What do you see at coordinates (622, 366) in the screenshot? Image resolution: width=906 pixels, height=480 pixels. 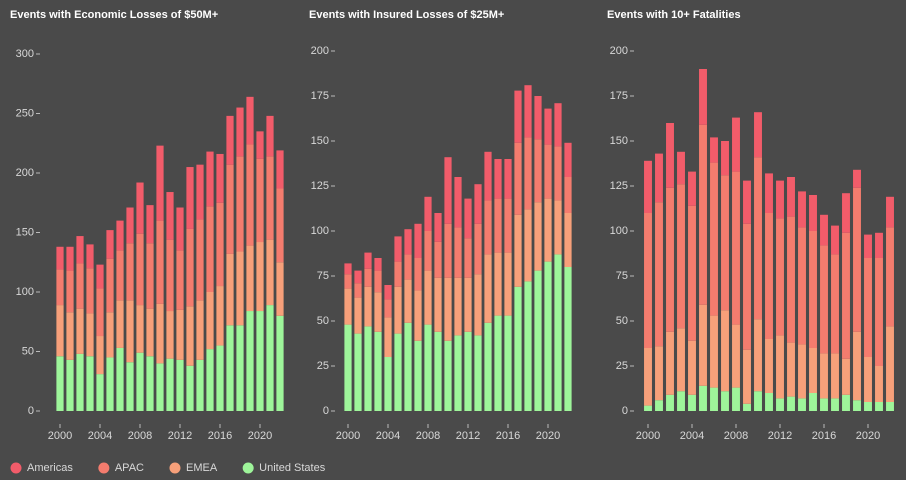 I see `y-tick-label: 25` at bounding box center [622, 366].